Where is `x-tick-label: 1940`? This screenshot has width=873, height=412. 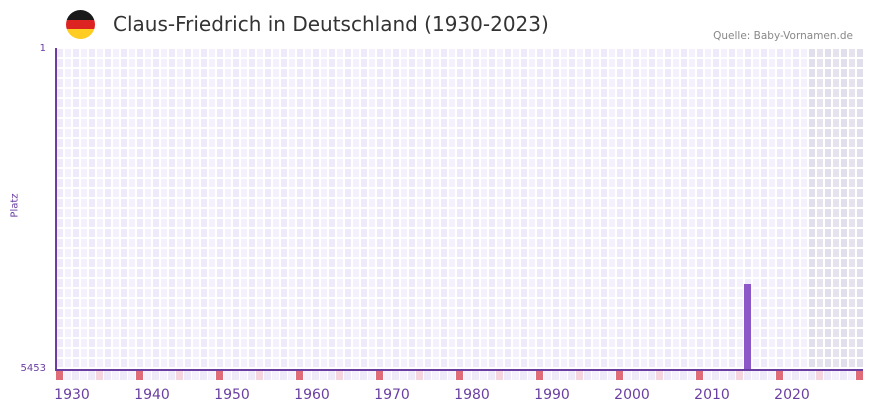 x-tick-label: 1940 is located at coordinates (152, 395).